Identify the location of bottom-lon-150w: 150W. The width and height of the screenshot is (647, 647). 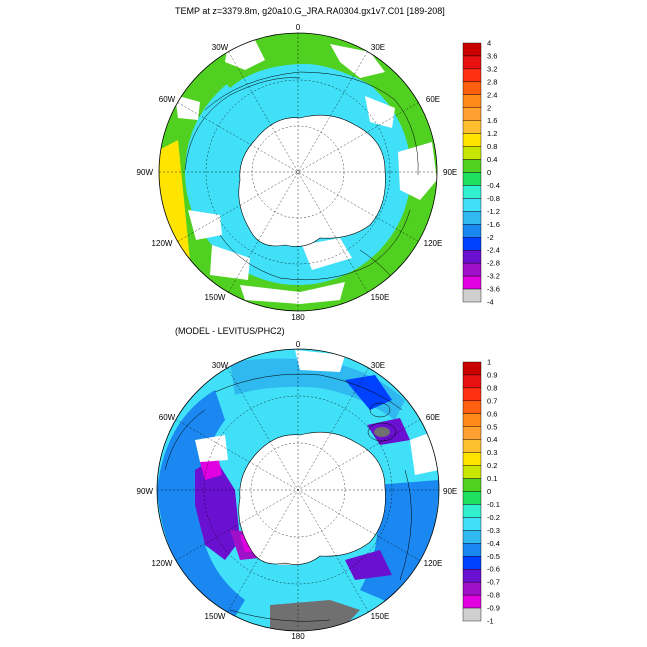
(215, 616).